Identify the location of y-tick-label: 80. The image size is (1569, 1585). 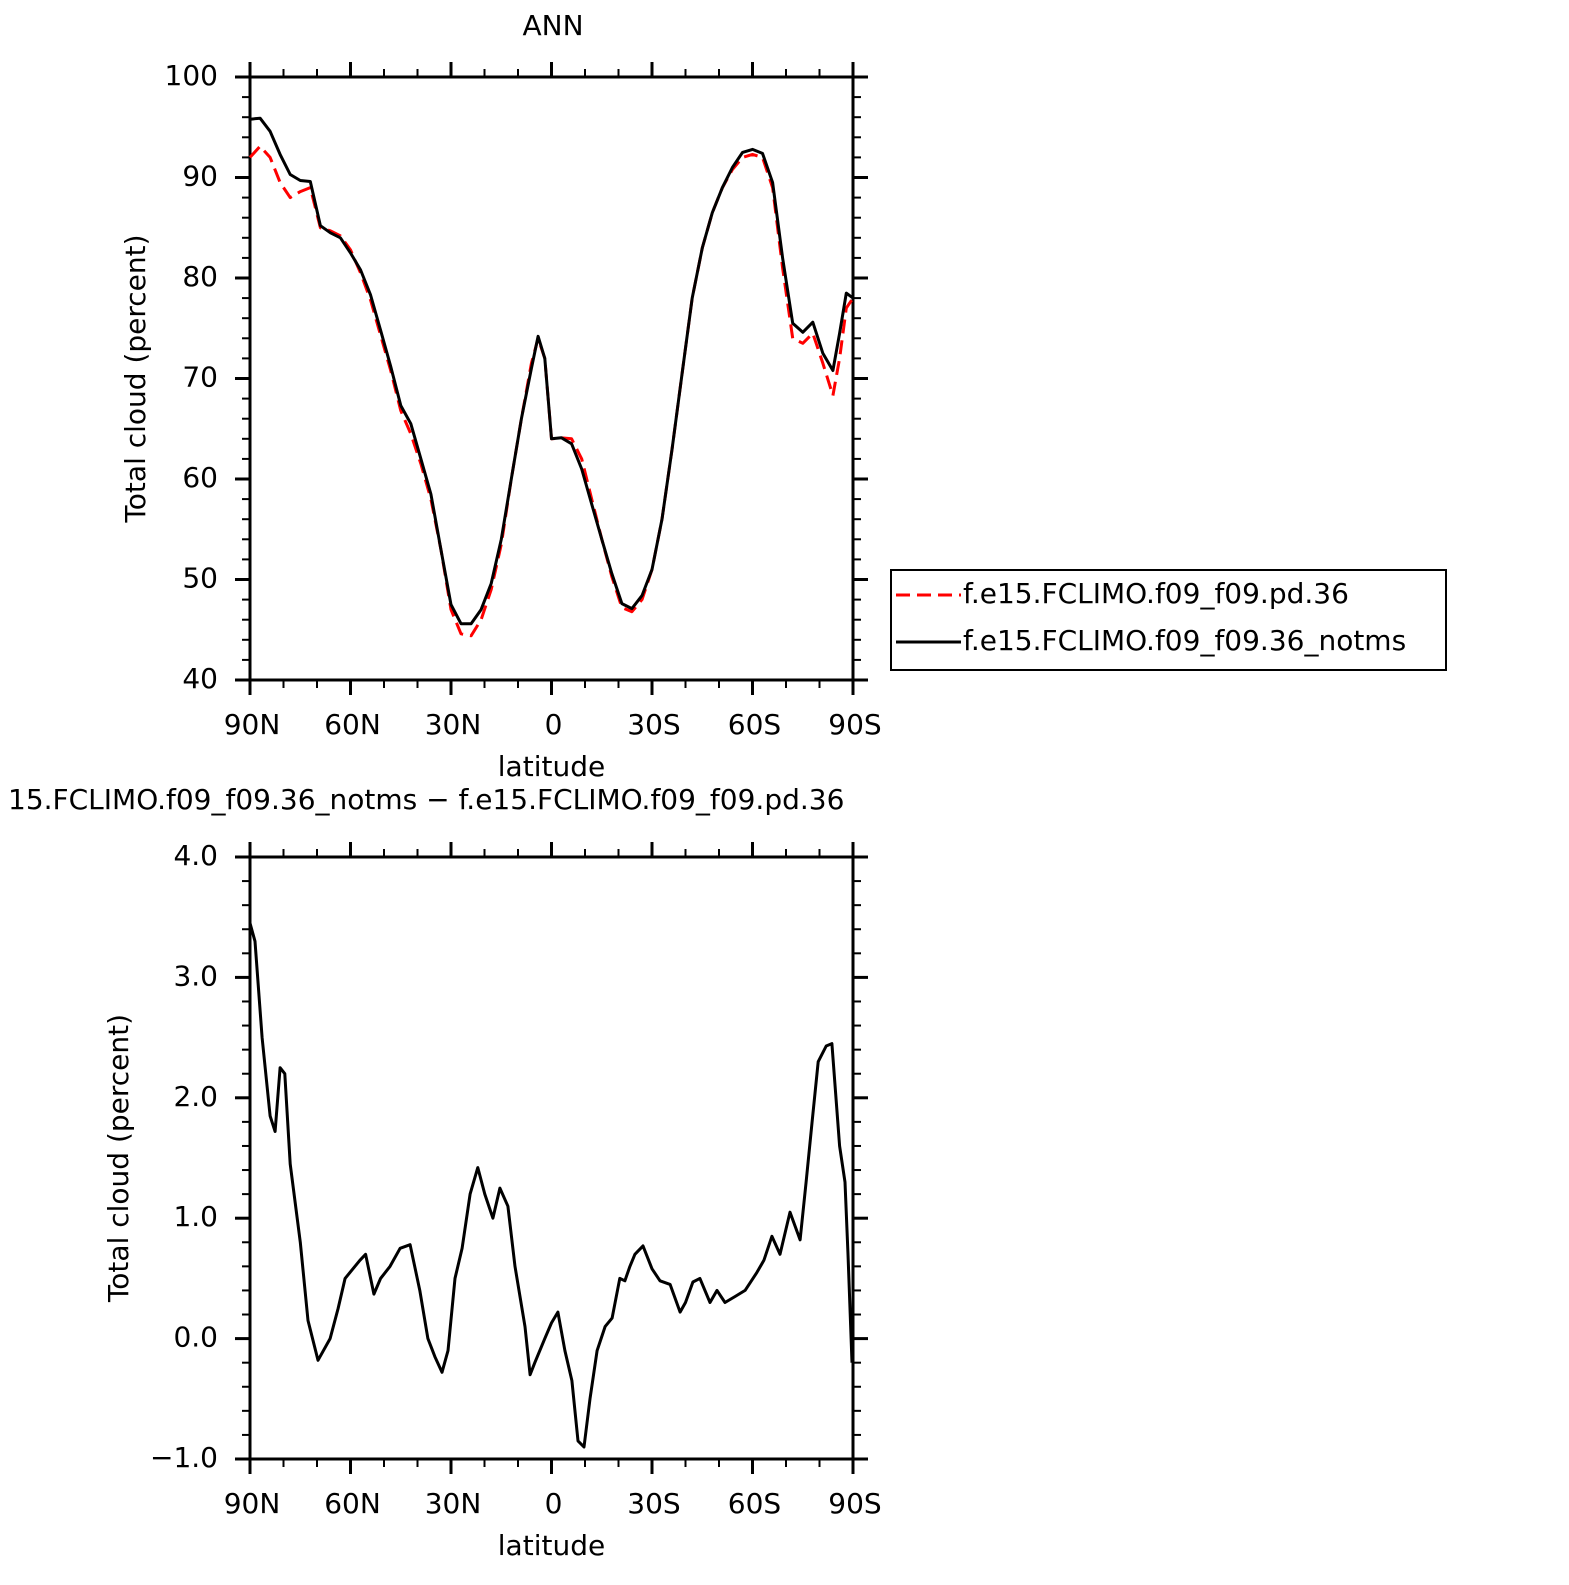
(200, 276).